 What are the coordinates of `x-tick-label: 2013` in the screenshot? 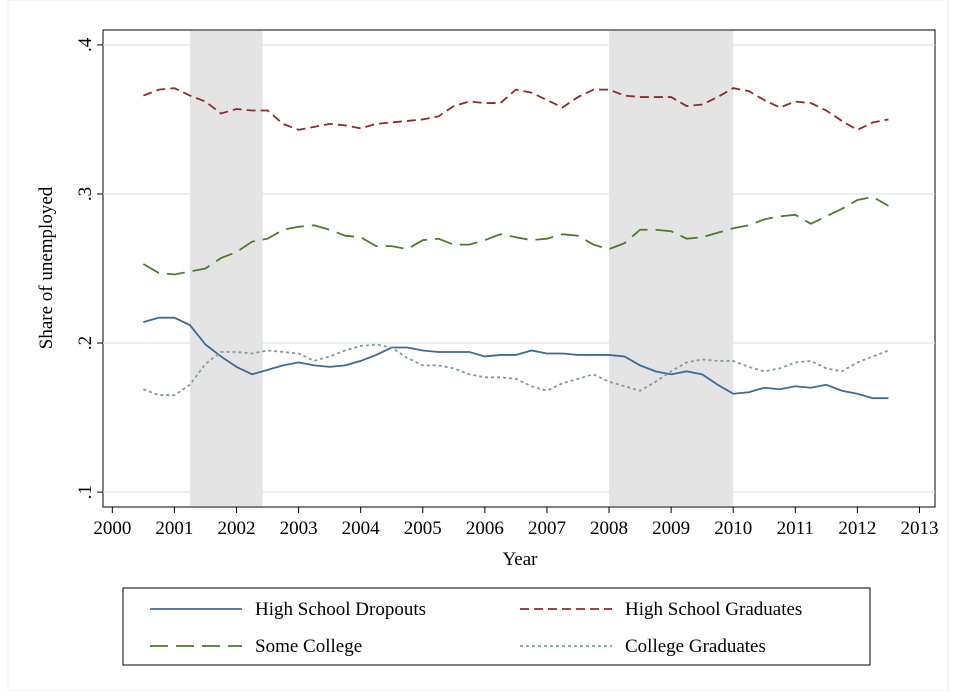 It's located at (919, 528).